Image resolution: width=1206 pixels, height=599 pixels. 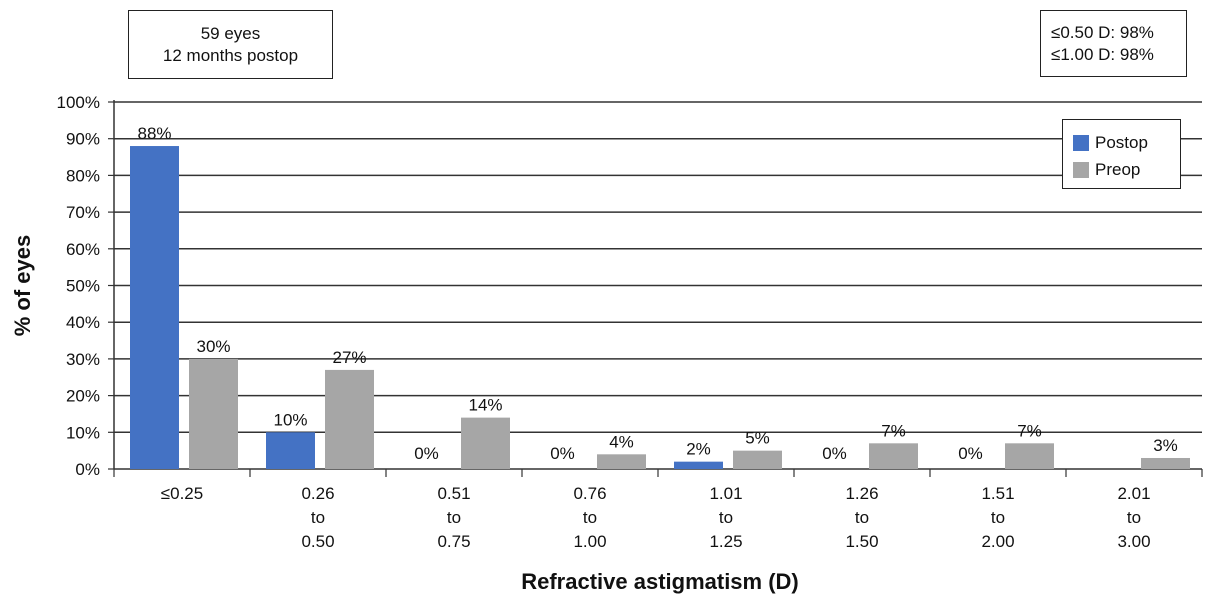 I want to click on data-label-preop: 30%, so click(x=213, y=346).